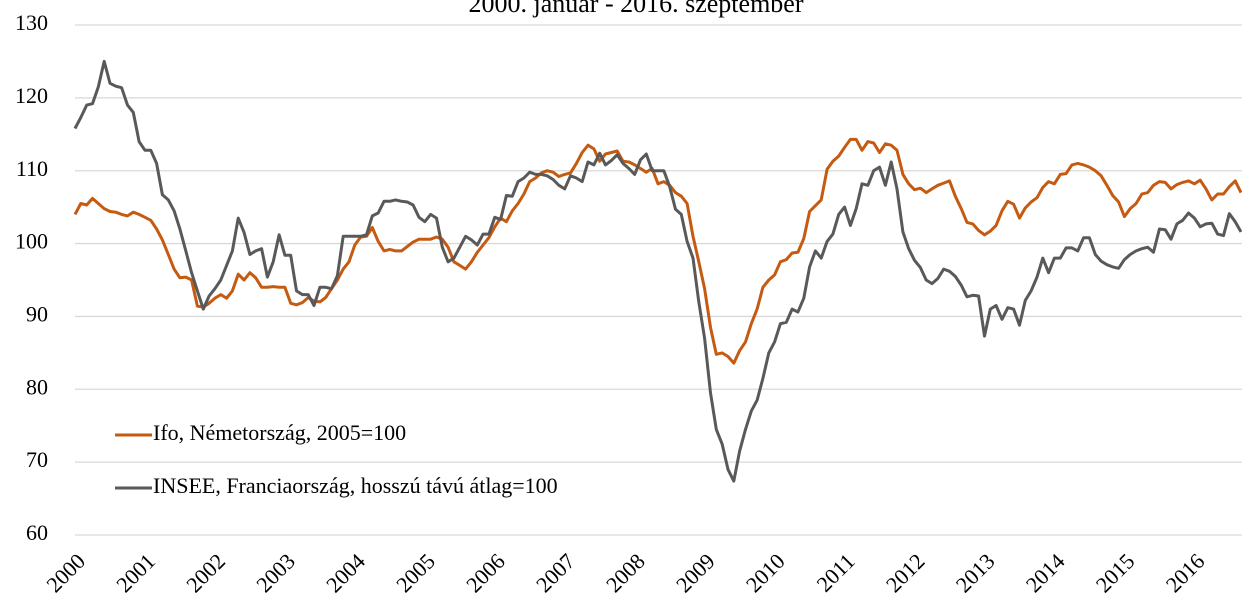 The image size is (1242, 599). I want to click on x-tick-label: 2016, so click(1185, 572).